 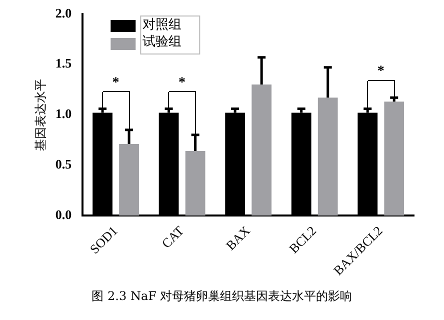 I want to click on x-tick-label: CAT, so click(x=172, y=236).